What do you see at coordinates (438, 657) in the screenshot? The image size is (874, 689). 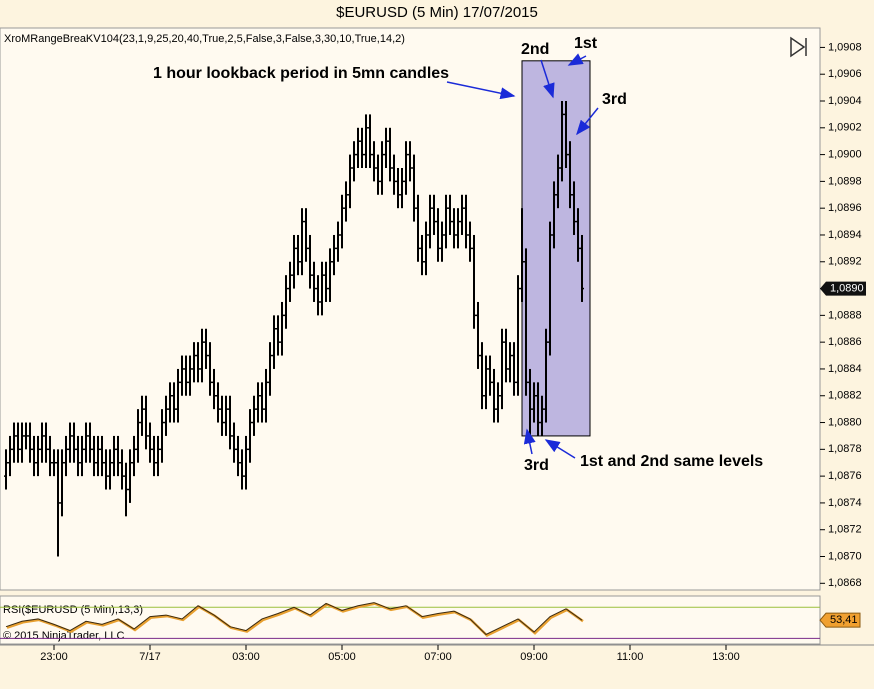 I see `x-tick-label: 07:00` at bounding box center [438, 657].